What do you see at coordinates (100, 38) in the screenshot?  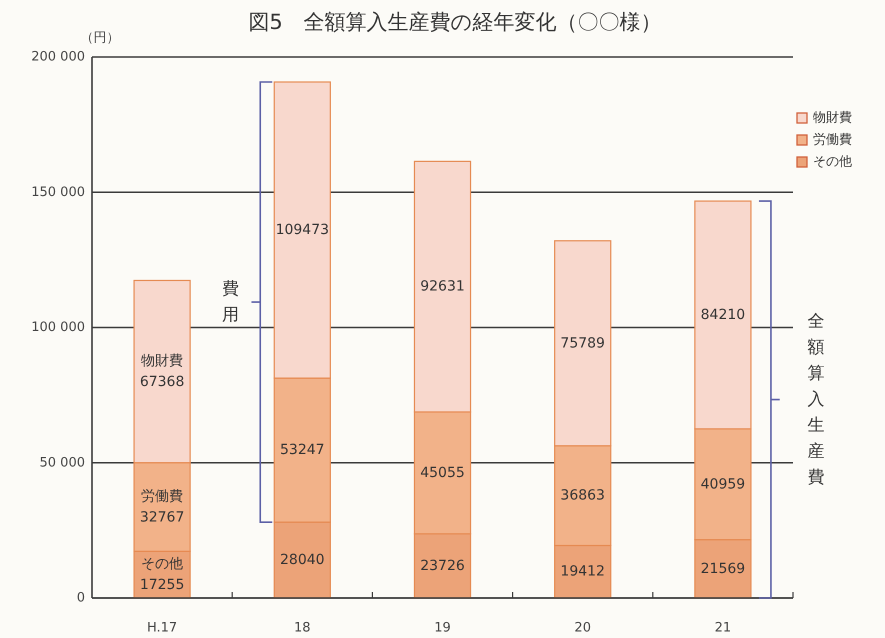 I see `y-axis-title: （円）` at bounding box center [100, 38].